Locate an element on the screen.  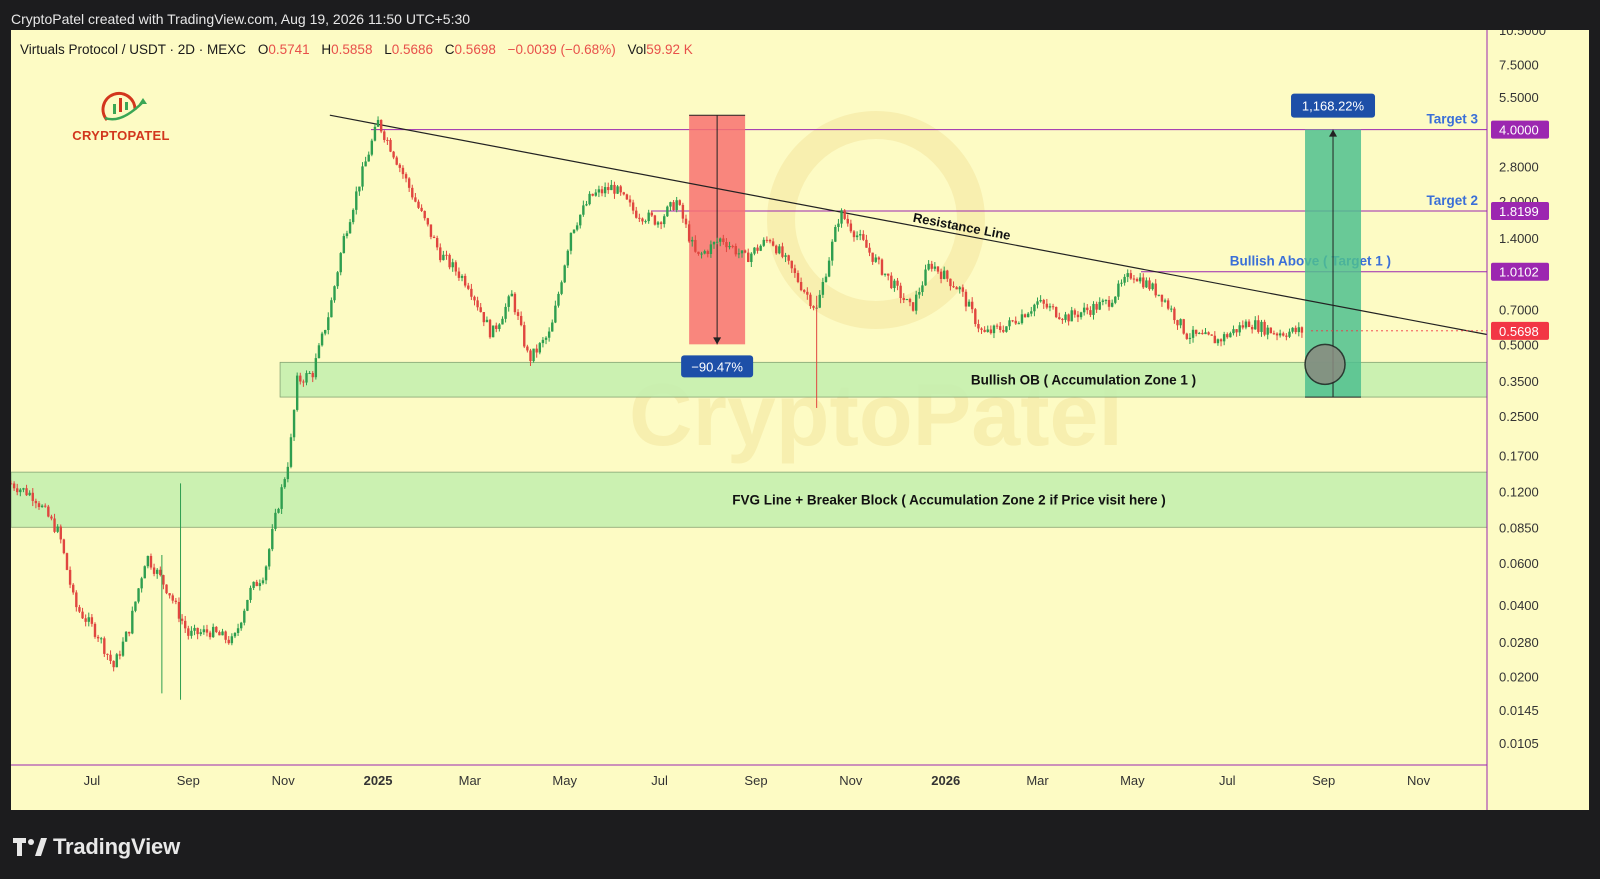
cryptopatel-logo: CRYPTOPATEL is located at coordinates (121, 118).